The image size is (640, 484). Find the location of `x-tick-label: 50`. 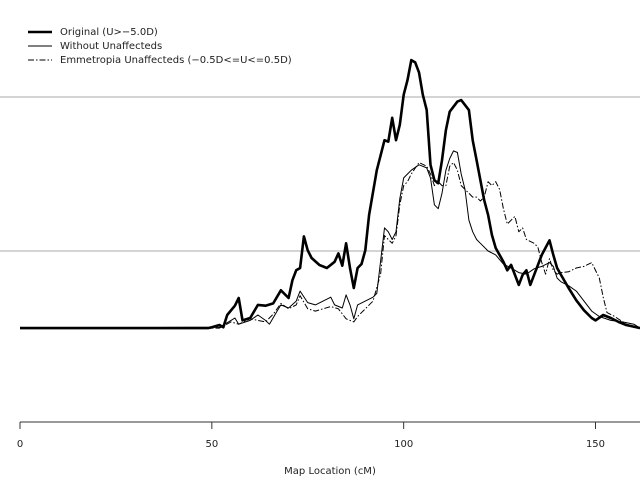

x-tick-label: 50 is located at coordinates (211, 444).